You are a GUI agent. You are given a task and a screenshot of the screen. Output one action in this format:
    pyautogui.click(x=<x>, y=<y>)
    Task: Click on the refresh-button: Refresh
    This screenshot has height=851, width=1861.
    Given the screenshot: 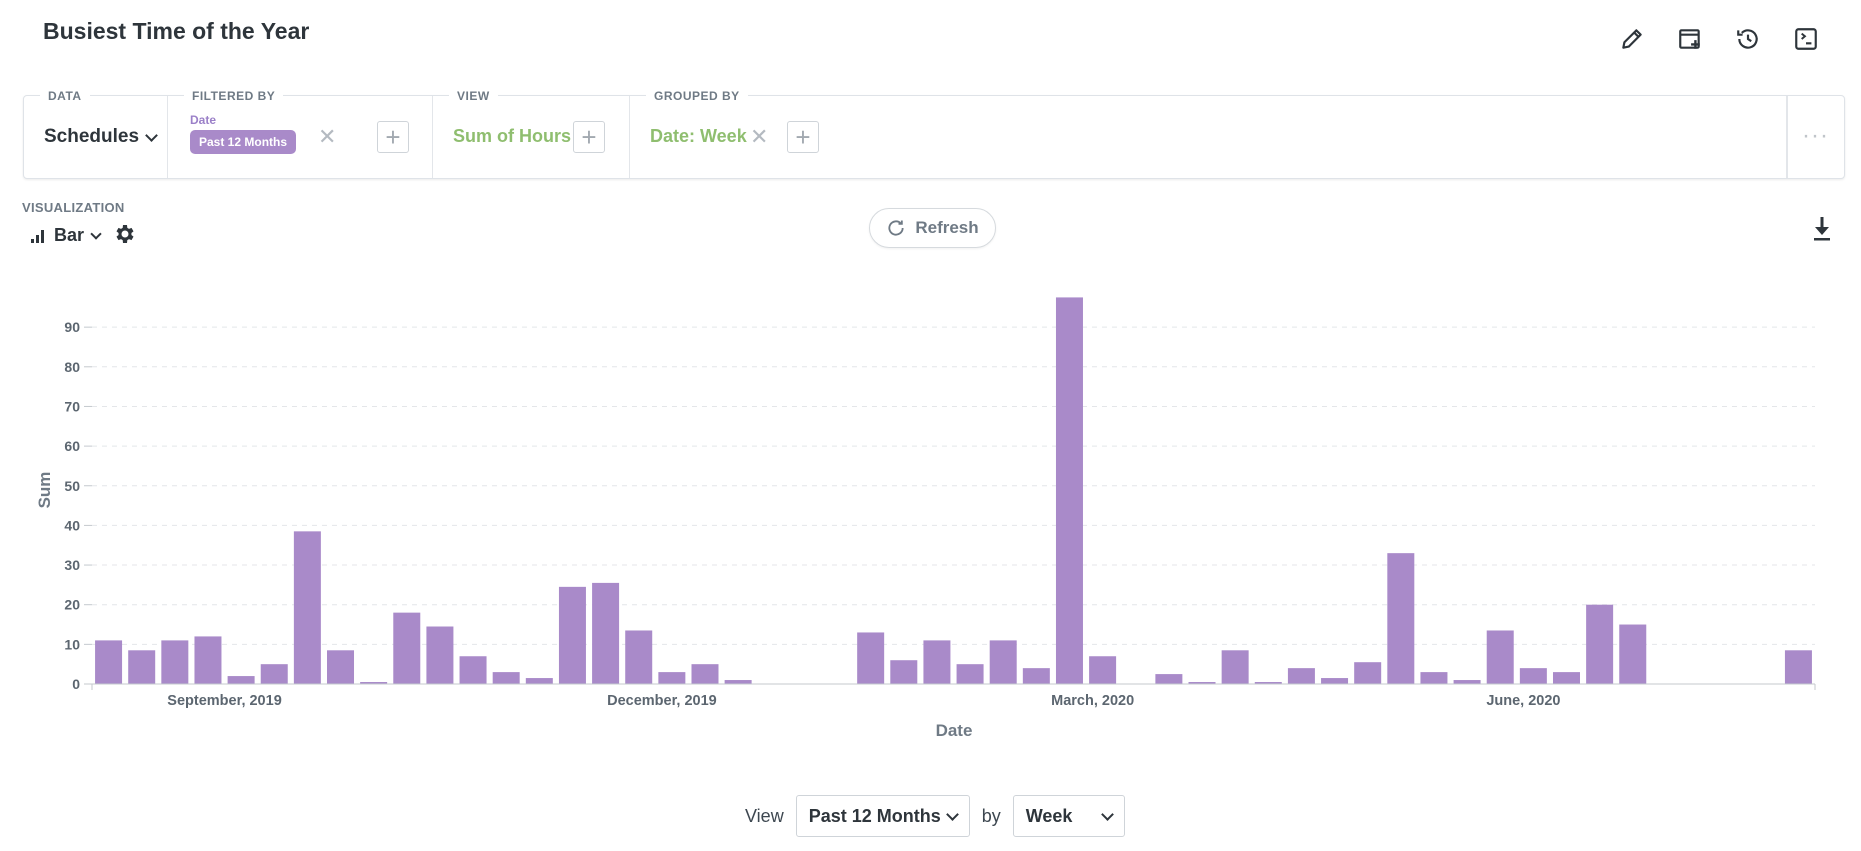 What is the action you would take?
    pyautogui.click(x=932, y=228)
    